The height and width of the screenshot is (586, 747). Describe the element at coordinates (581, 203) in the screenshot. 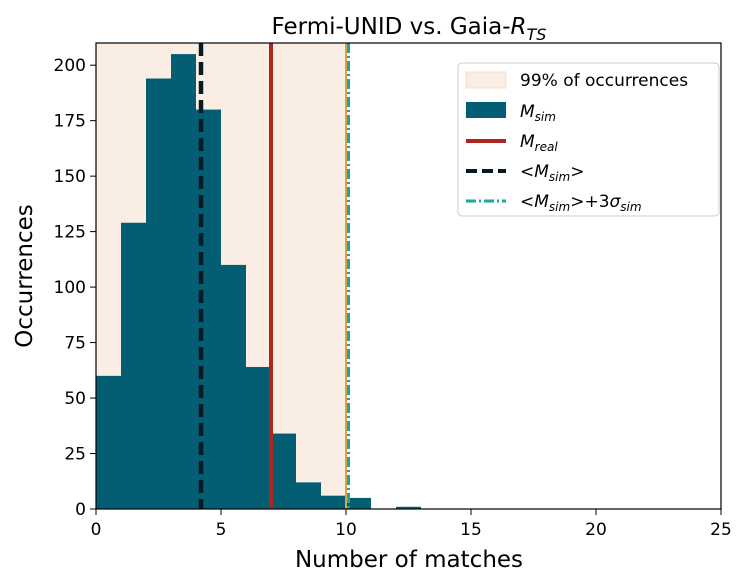

I see `legend-label-mean3: <Msim>+3σsim` at that location.